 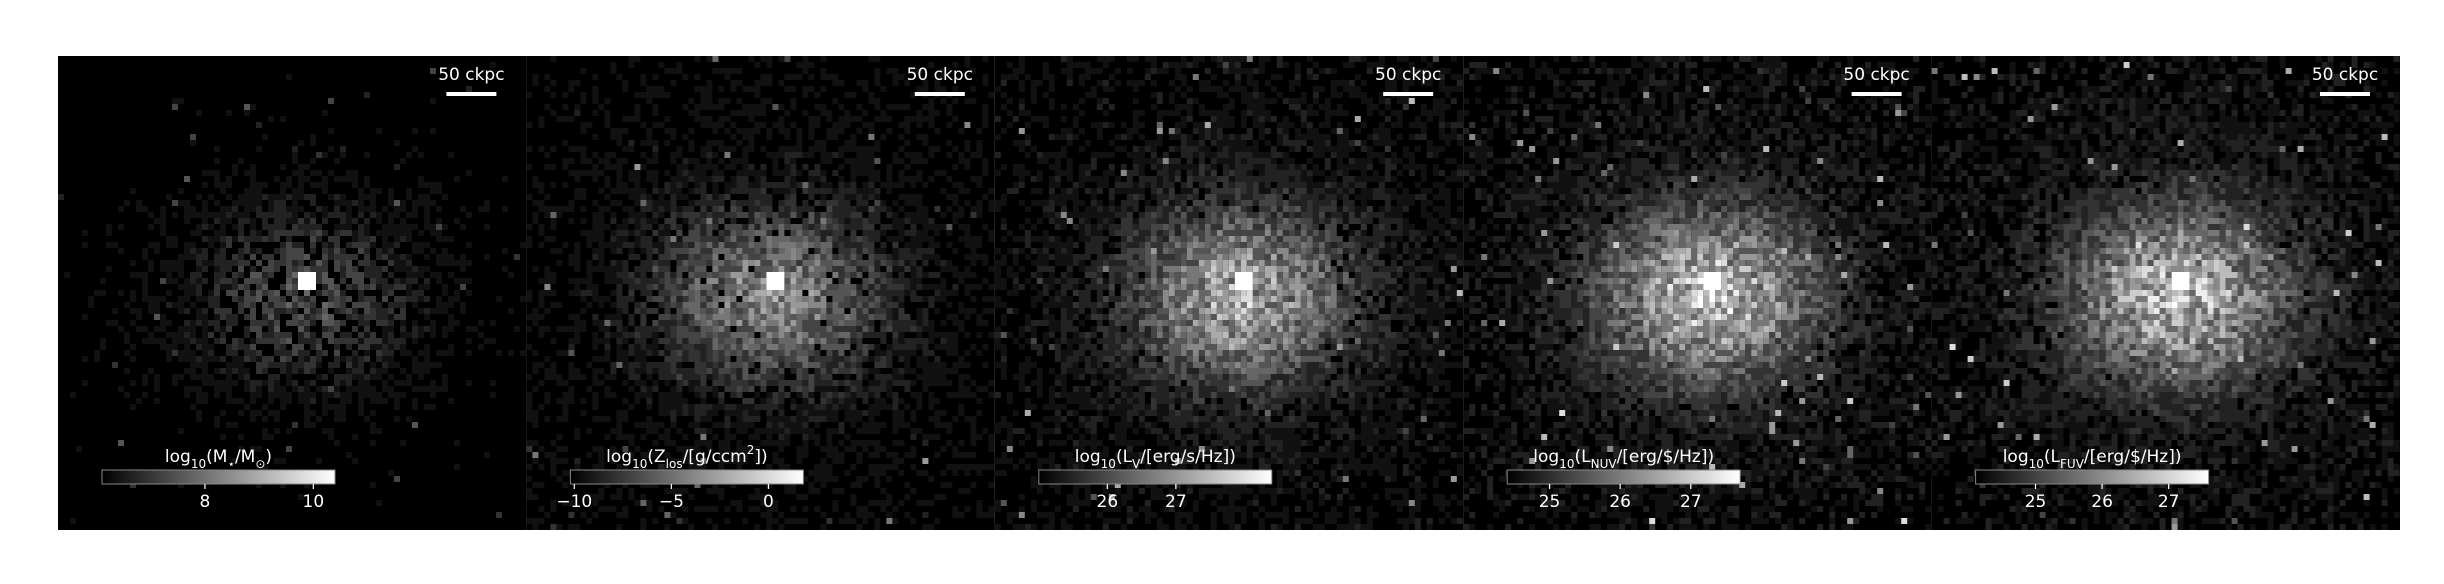 What do you see at coordinates (1604, 464) in the screenshot?
I see `label-part: NUV` at bounding box center [1604, 464].